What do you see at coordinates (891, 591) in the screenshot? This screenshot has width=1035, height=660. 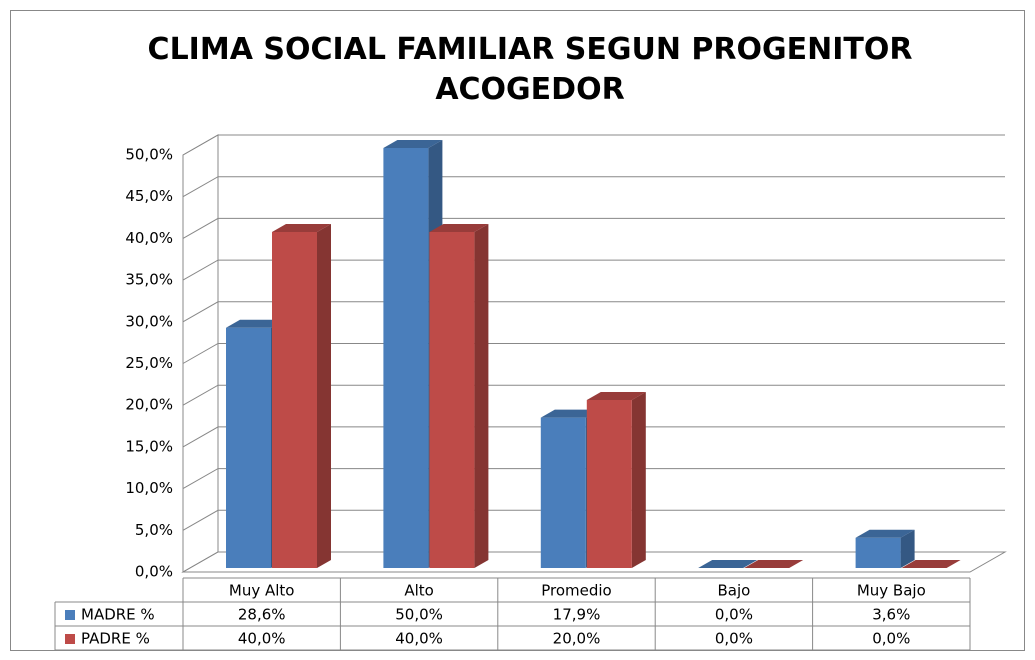 I see `x-tick-label: Muy Bajo` at bounding box center [891, 591].